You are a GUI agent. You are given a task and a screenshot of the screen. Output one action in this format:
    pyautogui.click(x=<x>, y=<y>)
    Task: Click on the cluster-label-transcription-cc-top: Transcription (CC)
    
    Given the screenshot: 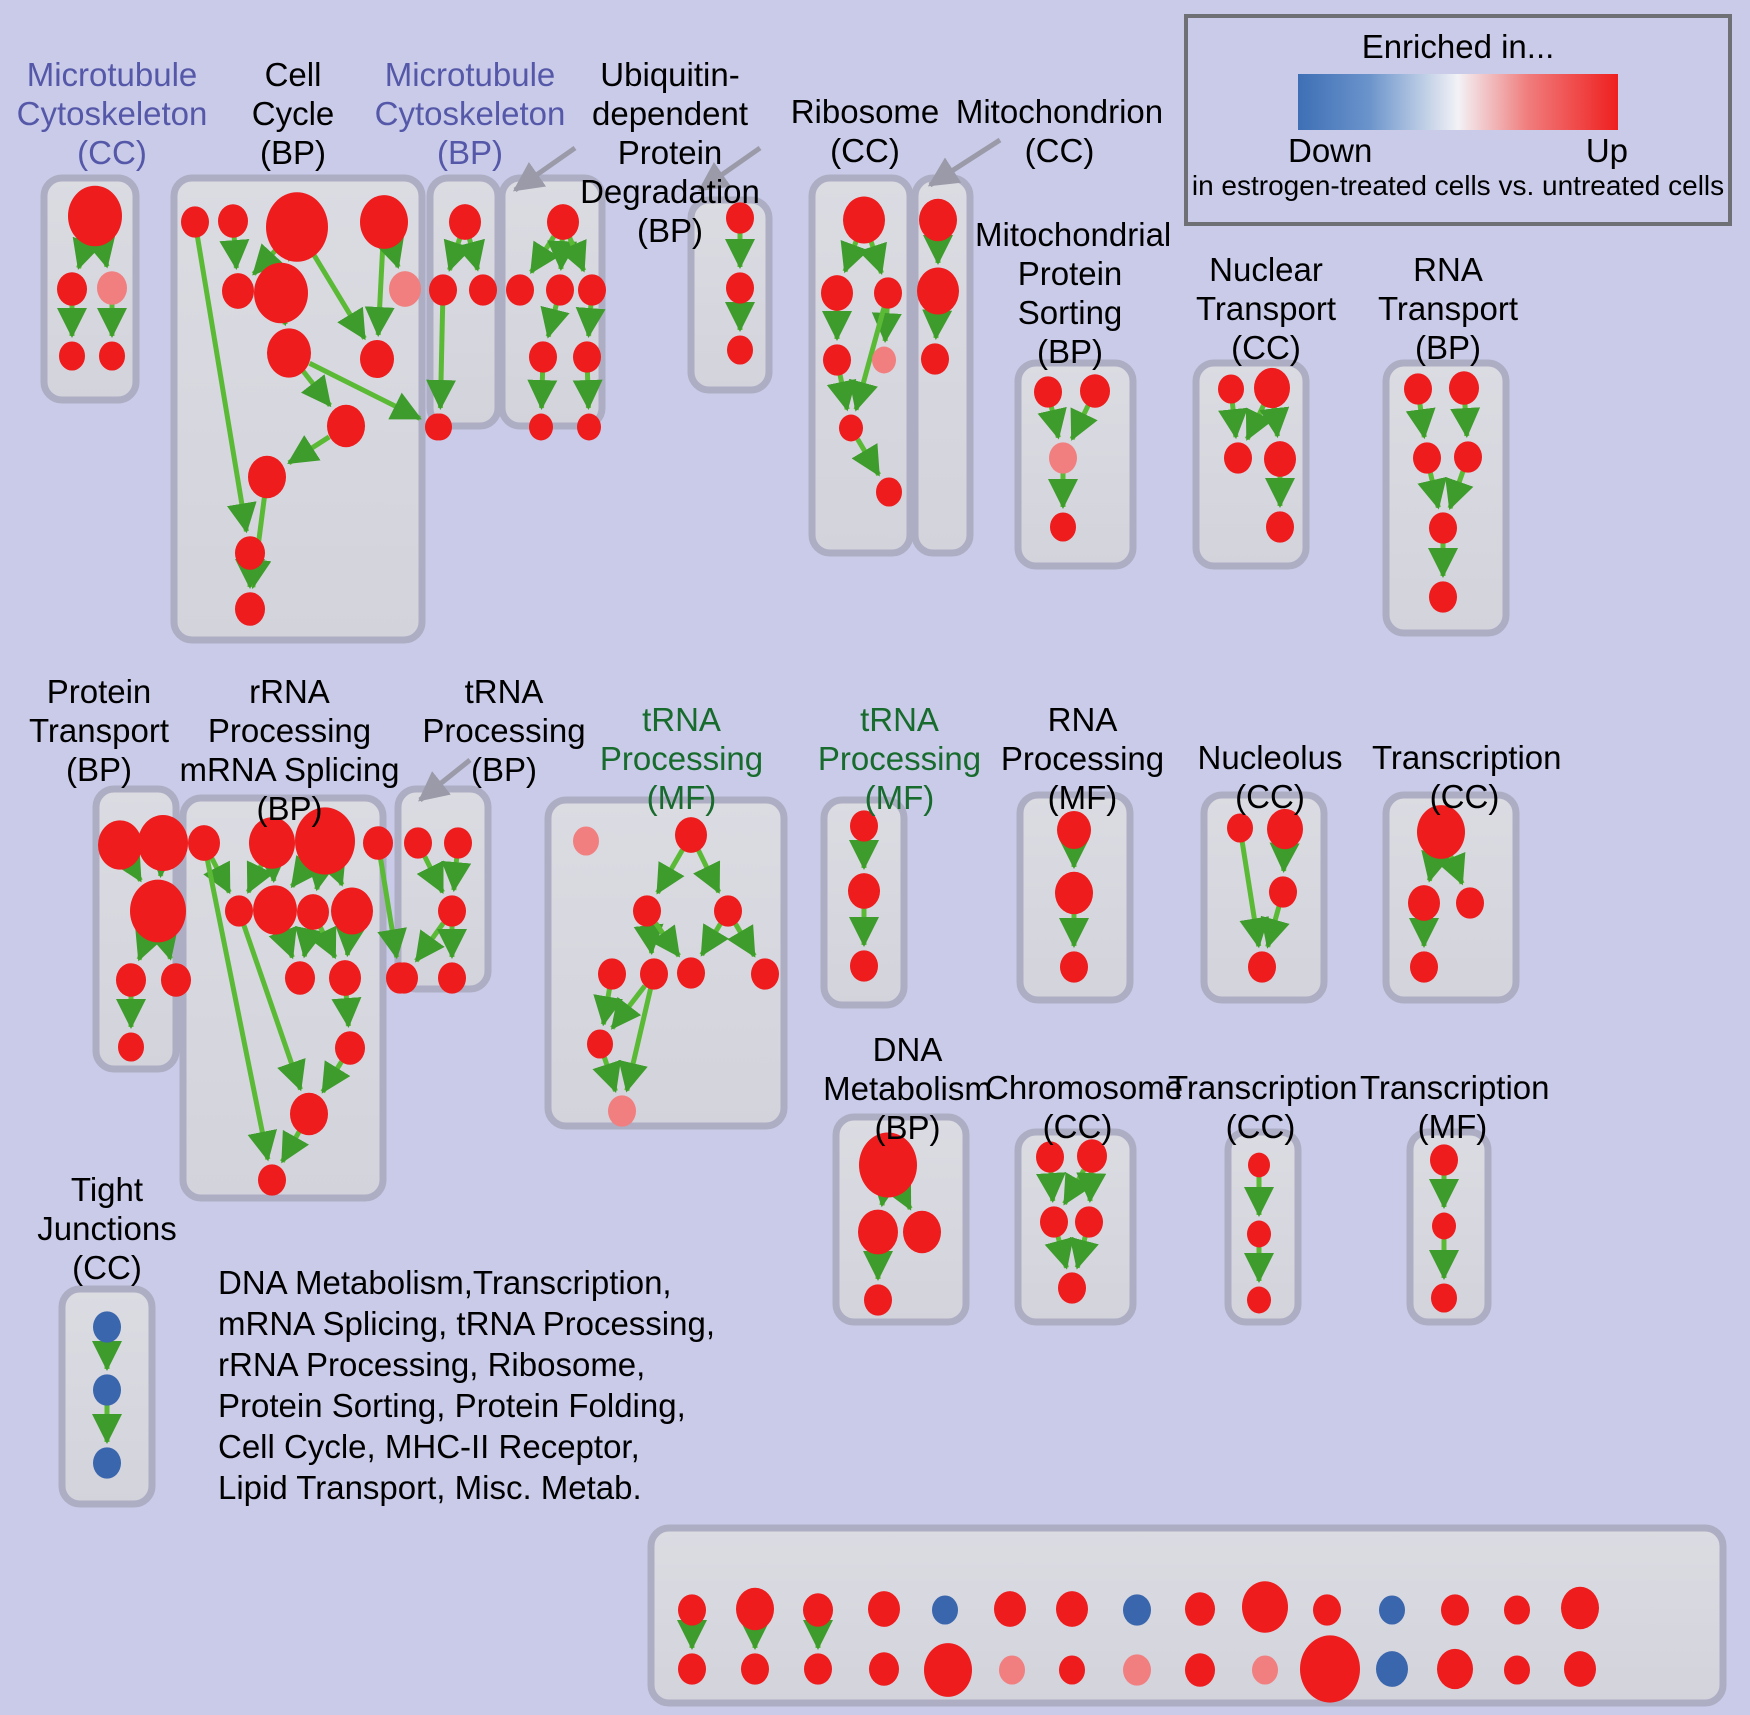 What is the action you would take?
    pyautogui.click(x=1467, y=777)
    